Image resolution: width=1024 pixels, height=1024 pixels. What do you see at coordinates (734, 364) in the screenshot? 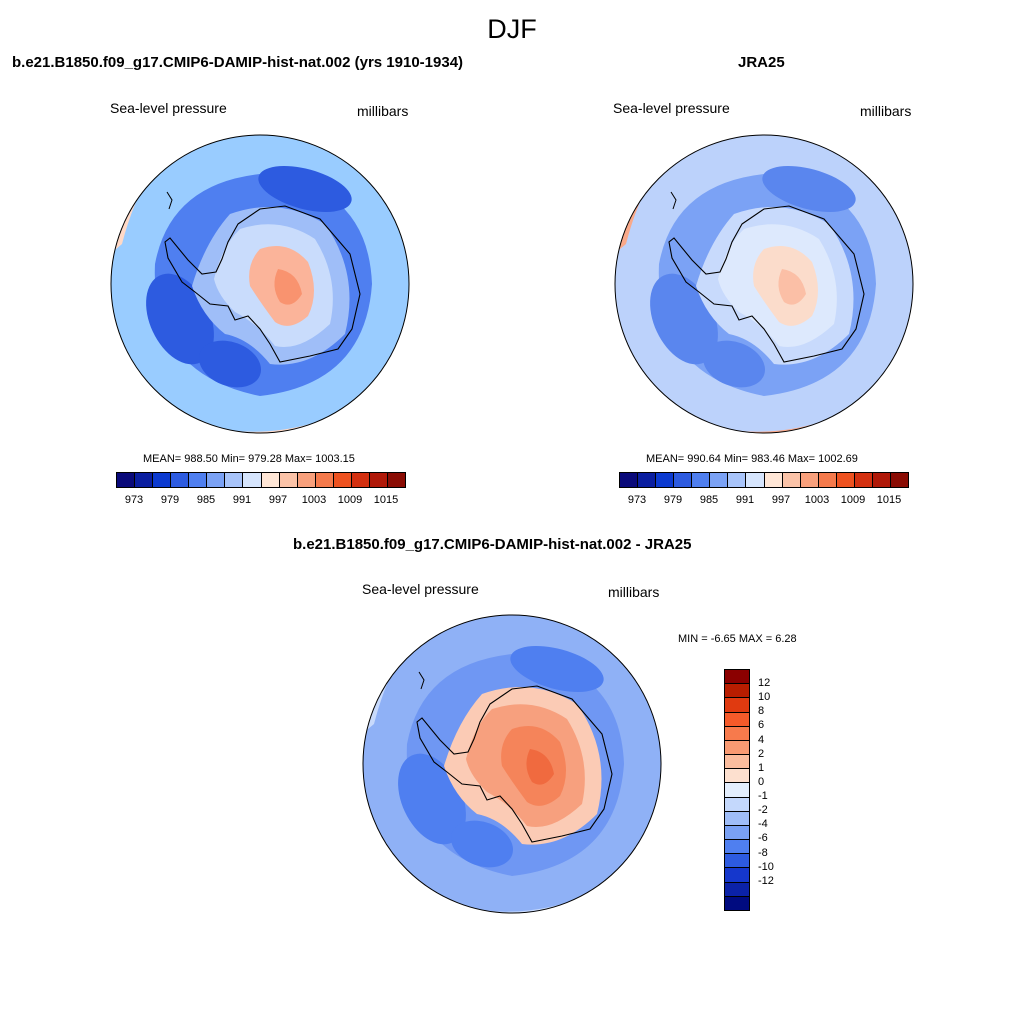
I see `panel2-low-south` at bounding box center [734, 364].